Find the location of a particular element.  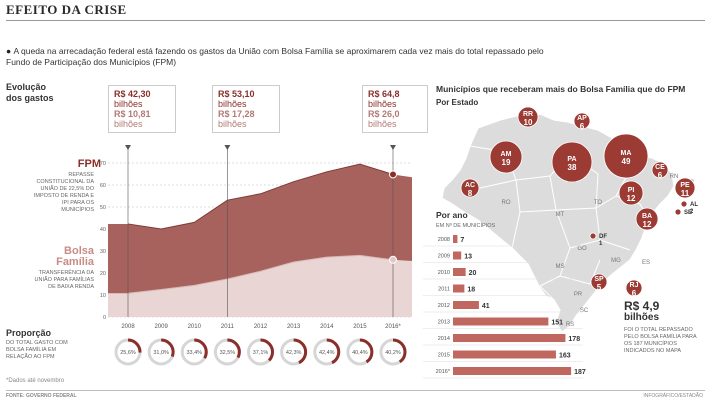

bar-value-label: 7 is located at coordinates (462, 240).